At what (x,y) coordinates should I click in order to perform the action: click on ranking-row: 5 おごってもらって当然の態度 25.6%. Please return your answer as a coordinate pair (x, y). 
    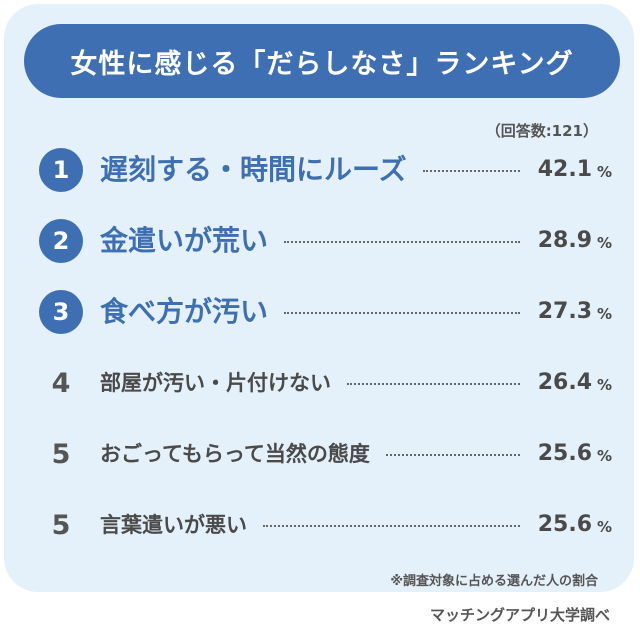
    Looking at the image, I should click on (322, 454).